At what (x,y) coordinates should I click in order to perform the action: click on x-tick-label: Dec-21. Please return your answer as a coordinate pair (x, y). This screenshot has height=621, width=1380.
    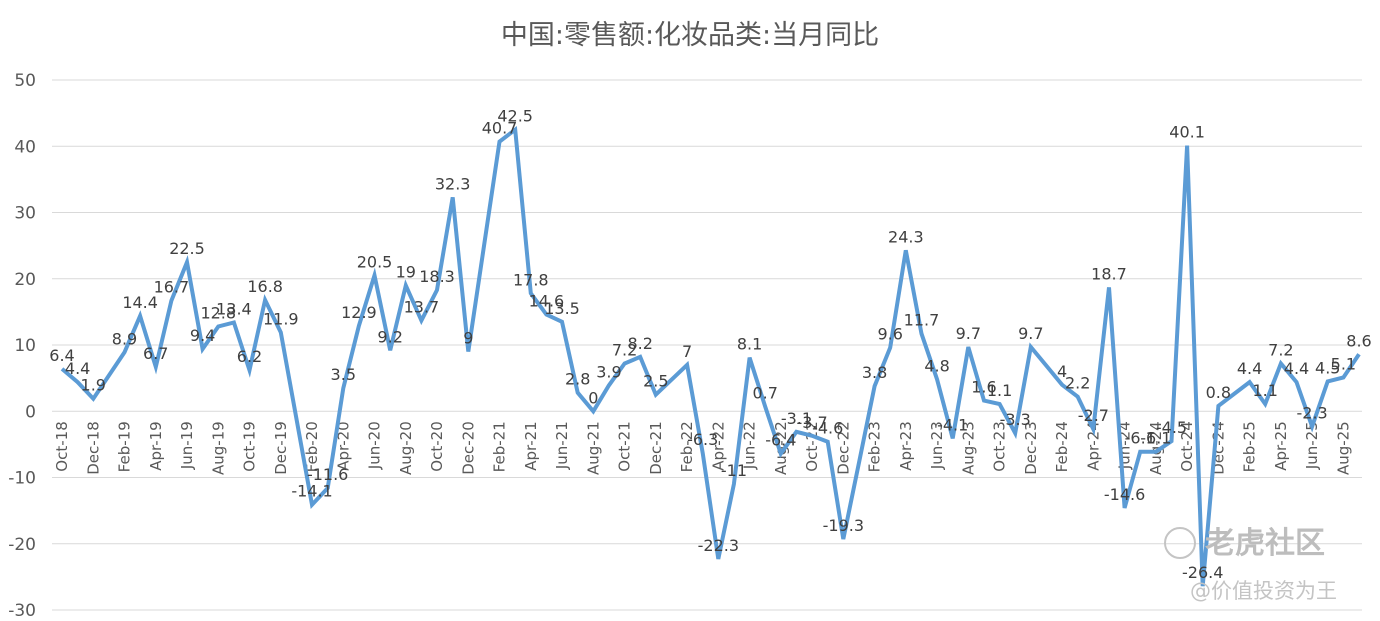
    Looking at the image, I should click on (656, 448).